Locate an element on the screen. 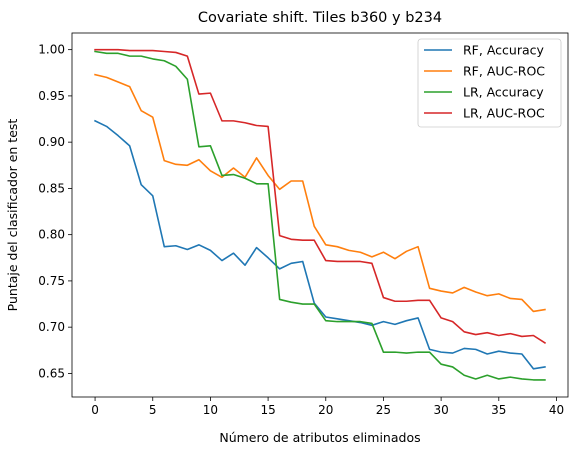 The image size is (576, 455). x-tick-label: 10 is located at coordinates (210, 410).